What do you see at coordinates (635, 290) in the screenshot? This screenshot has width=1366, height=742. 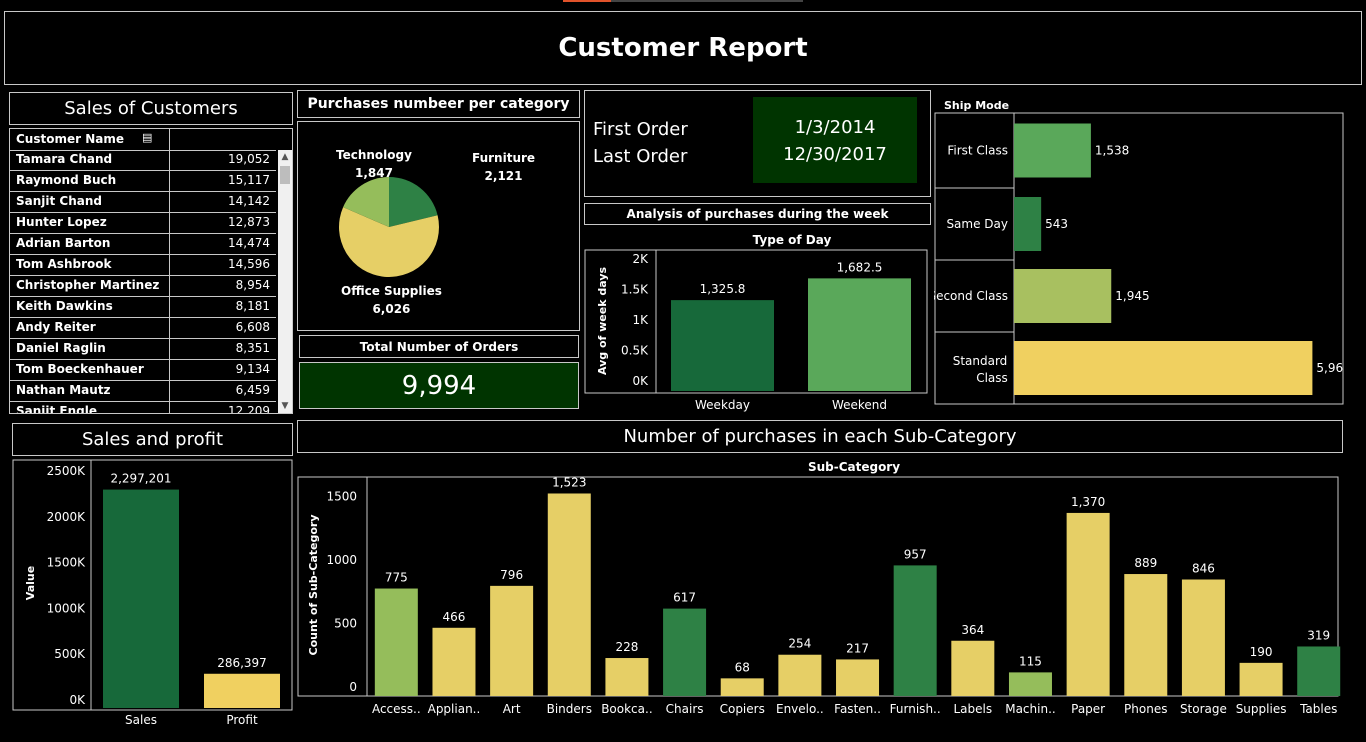 I see `week-ytick-3: 1.5K` at bounding box center [635, 290].